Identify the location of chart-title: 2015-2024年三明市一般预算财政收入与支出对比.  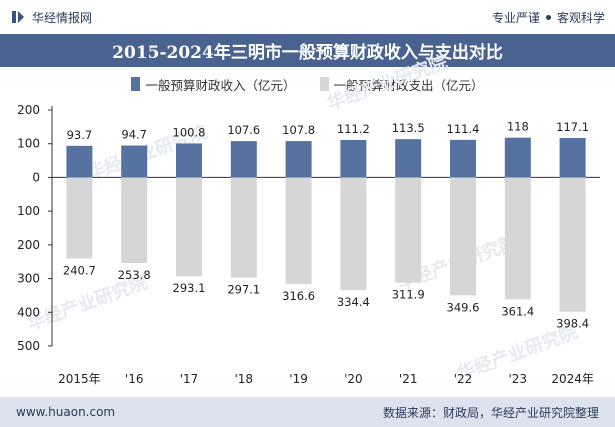
(307, 50).